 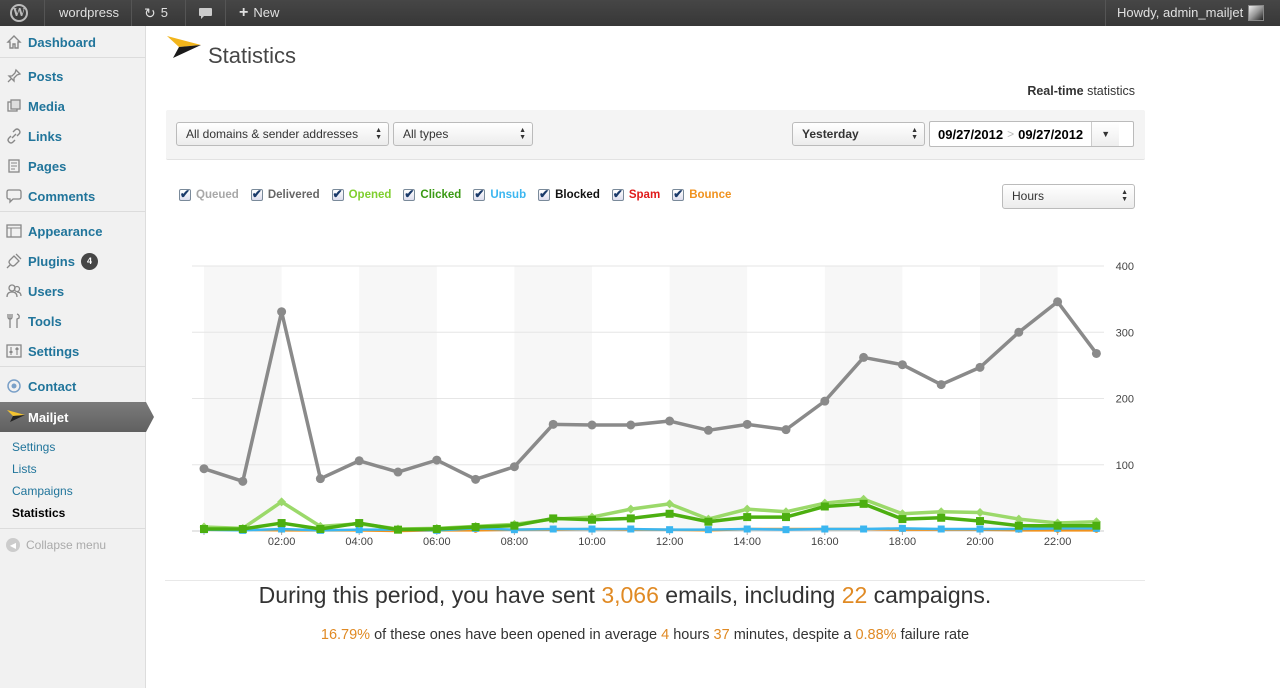 What do you see at coordinates (34, 447) in the screenshot?
I see `submenu-settings: Settings` at bounding box center [34, 447].